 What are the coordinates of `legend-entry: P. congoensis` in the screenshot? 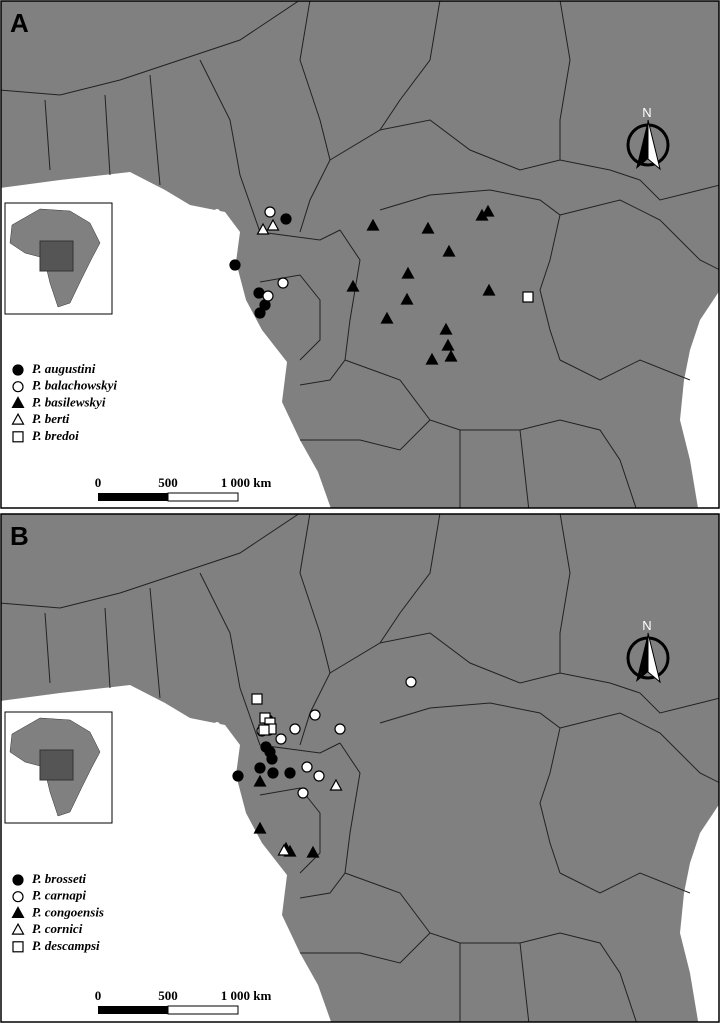 It's located at (68, 911).